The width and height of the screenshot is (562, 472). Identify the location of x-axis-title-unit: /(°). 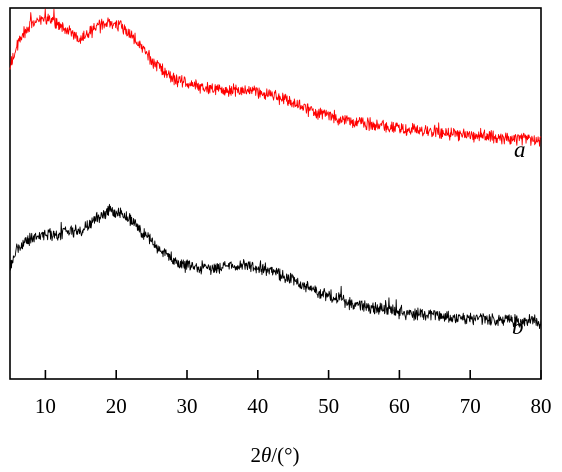
(285, 455).